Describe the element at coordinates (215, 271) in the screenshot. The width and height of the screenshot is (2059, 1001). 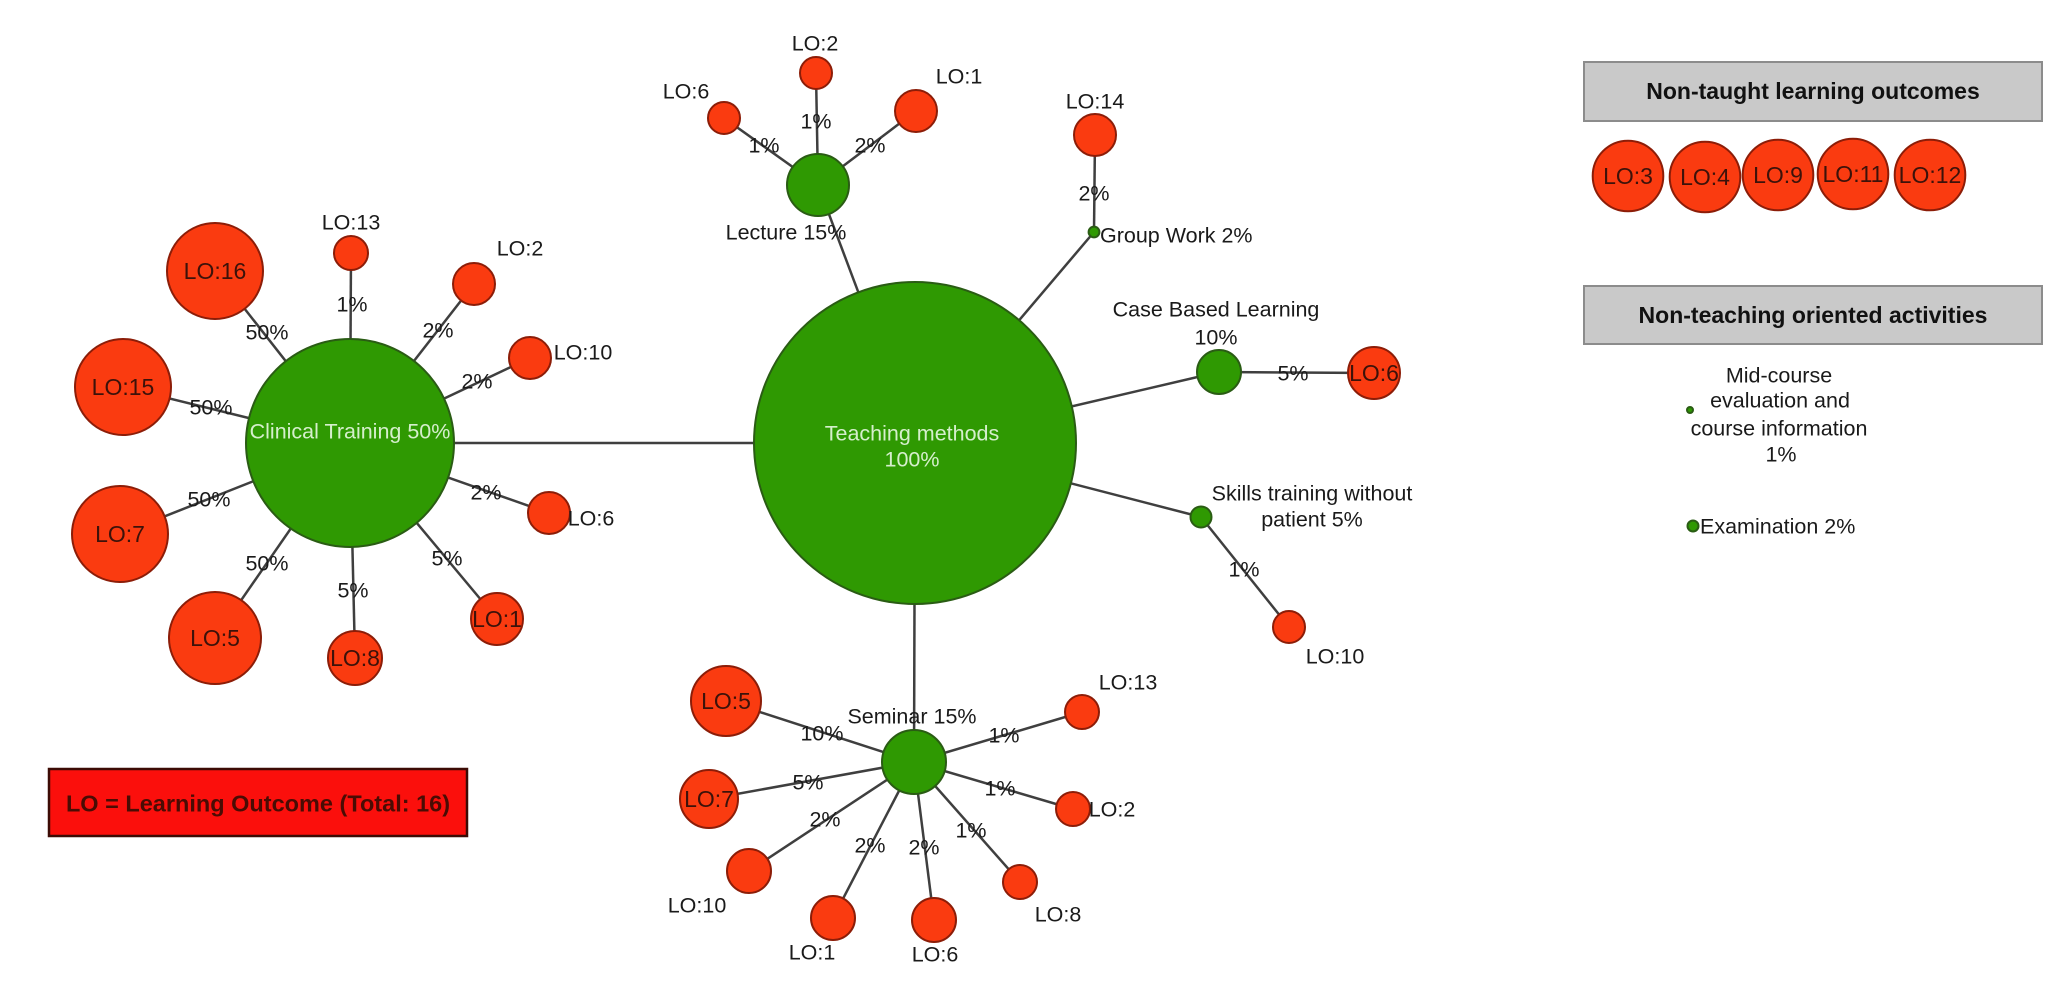
I see `svg-text: LO:16` at that location.